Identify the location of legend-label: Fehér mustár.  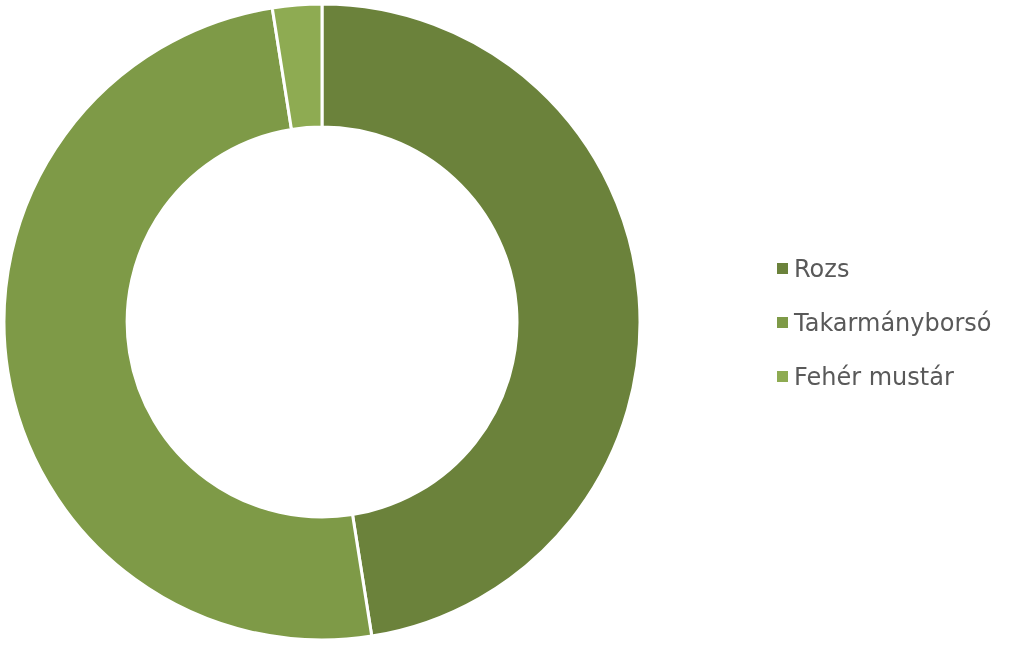
(874, 376).